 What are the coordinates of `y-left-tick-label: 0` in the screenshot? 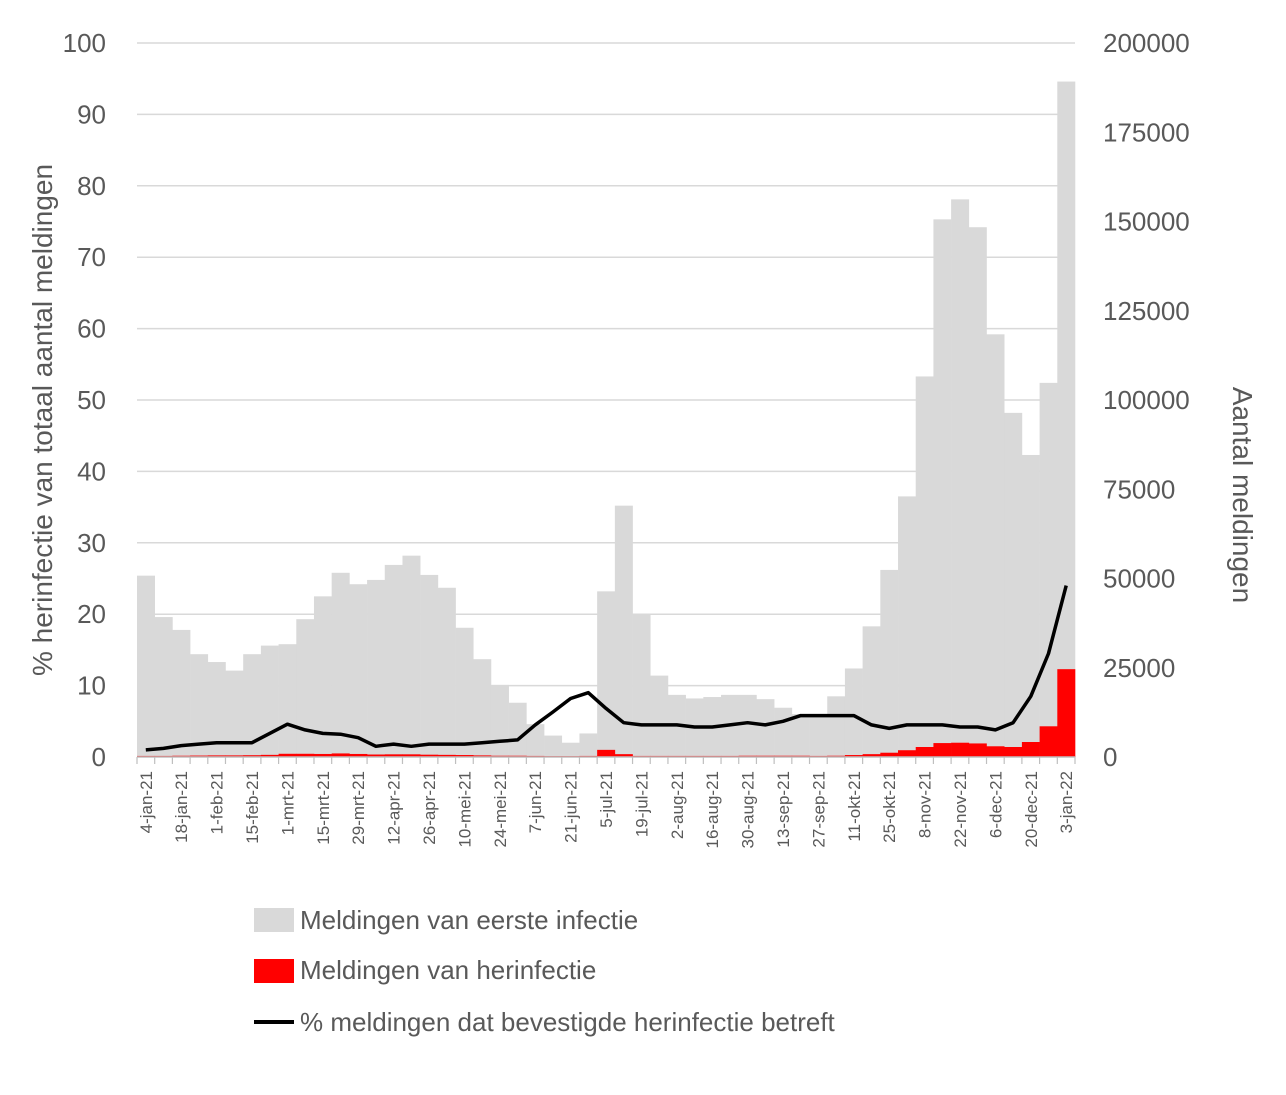 It's located at (99, 757).